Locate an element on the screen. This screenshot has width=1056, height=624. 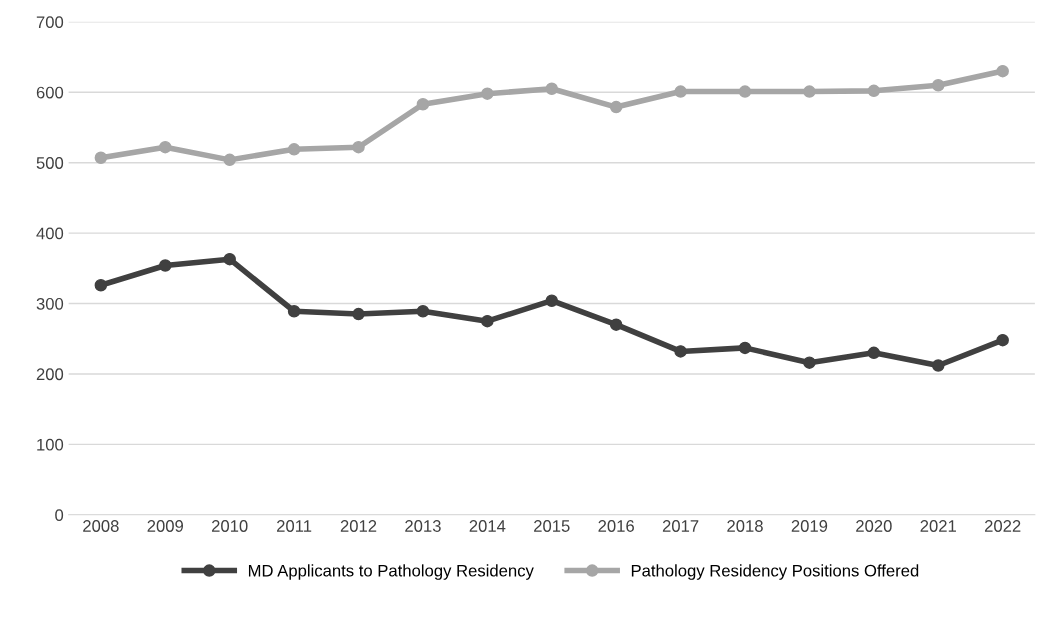
y-tick-label: 400 is located at coordinates (50, 233).